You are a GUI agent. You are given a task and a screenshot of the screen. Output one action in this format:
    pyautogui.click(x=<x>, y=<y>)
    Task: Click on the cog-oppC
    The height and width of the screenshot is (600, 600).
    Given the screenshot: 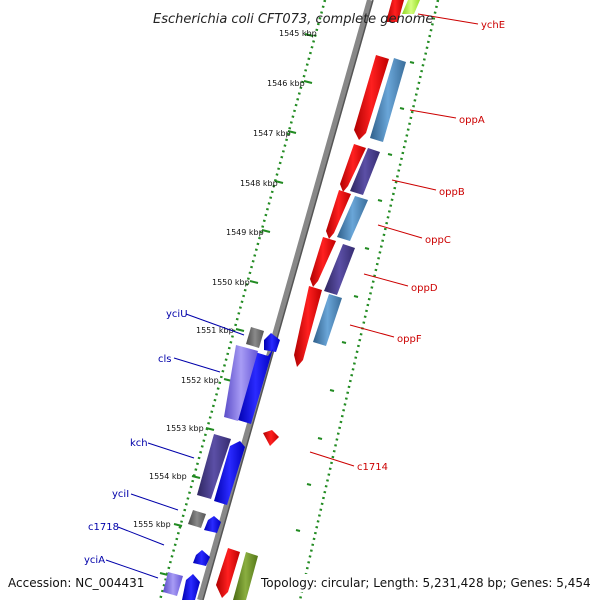 What is the action you would take?
    pyautogui.click(x=352, y=218)
    